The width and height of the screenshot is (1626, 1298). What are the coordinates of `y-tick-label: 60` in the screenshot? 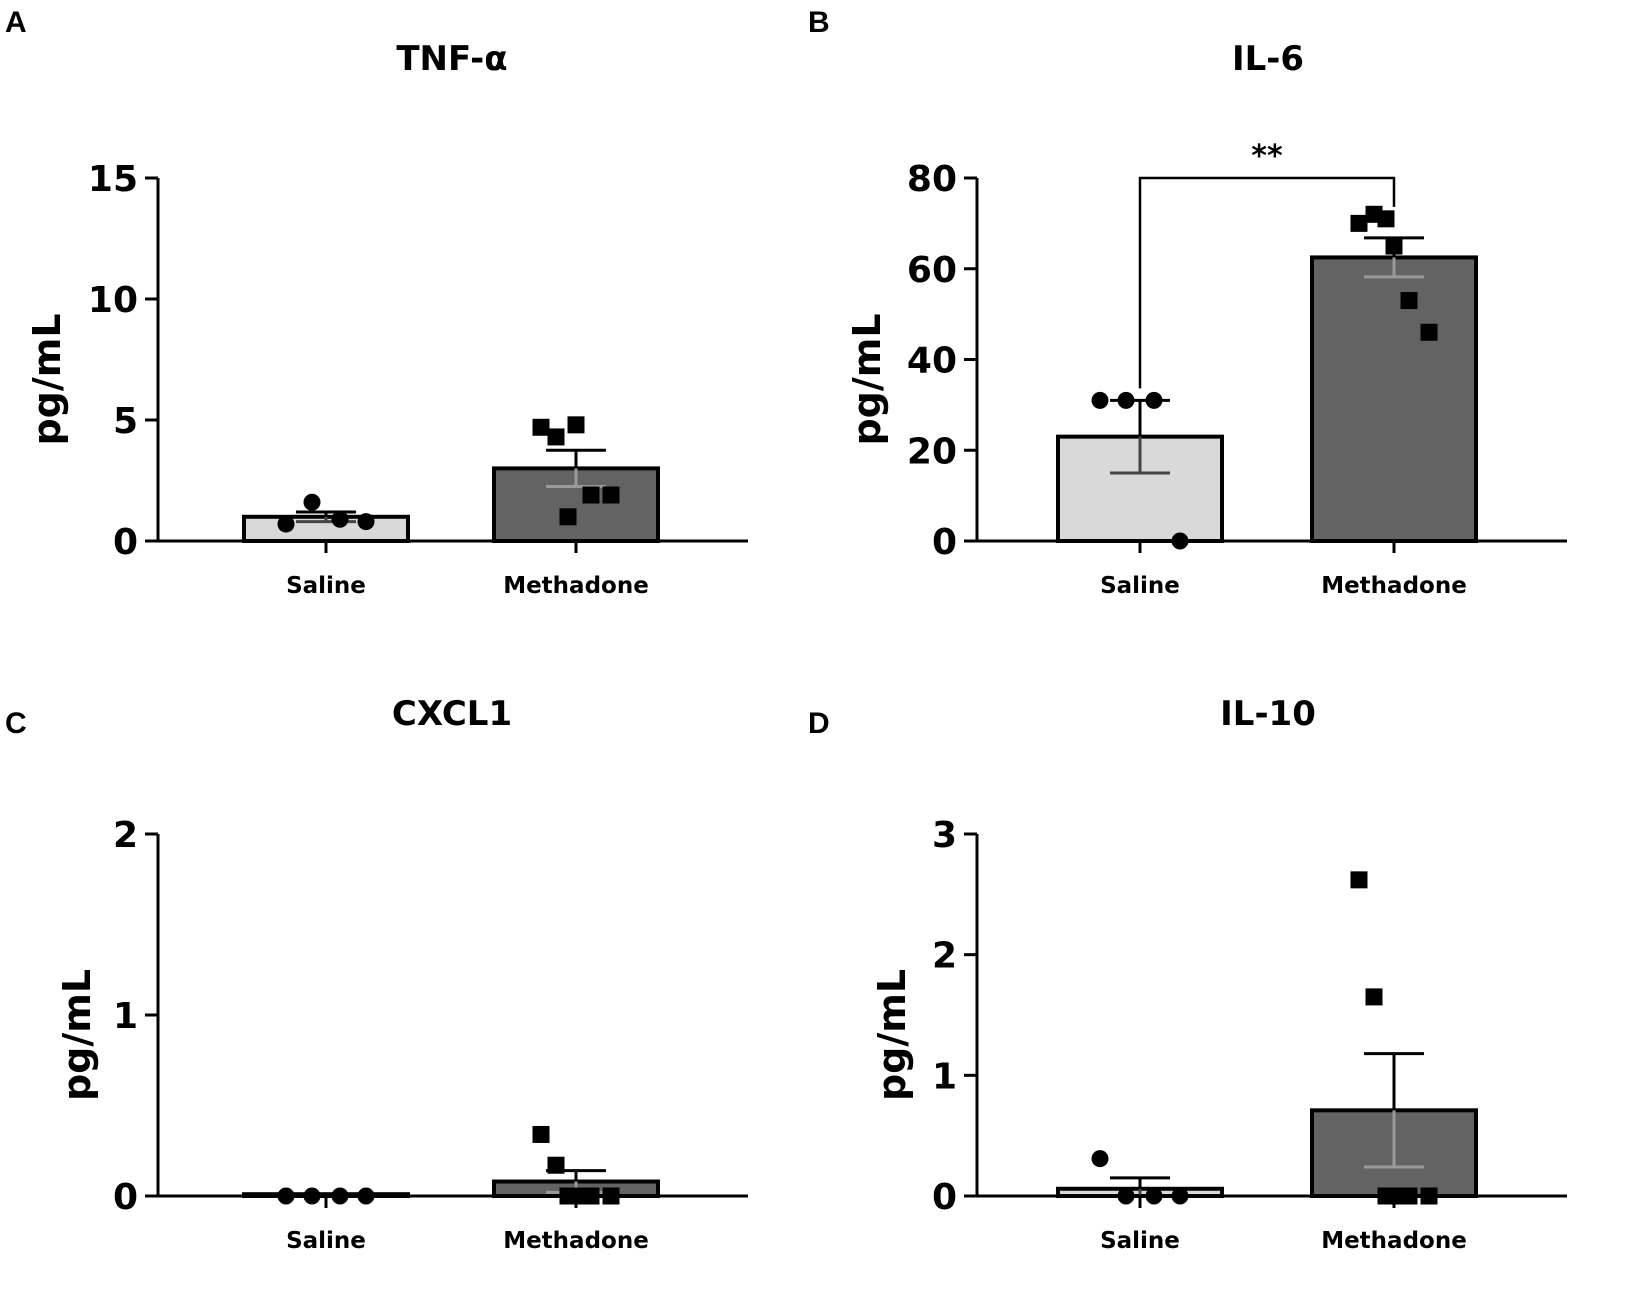 It's located at (932, 270).